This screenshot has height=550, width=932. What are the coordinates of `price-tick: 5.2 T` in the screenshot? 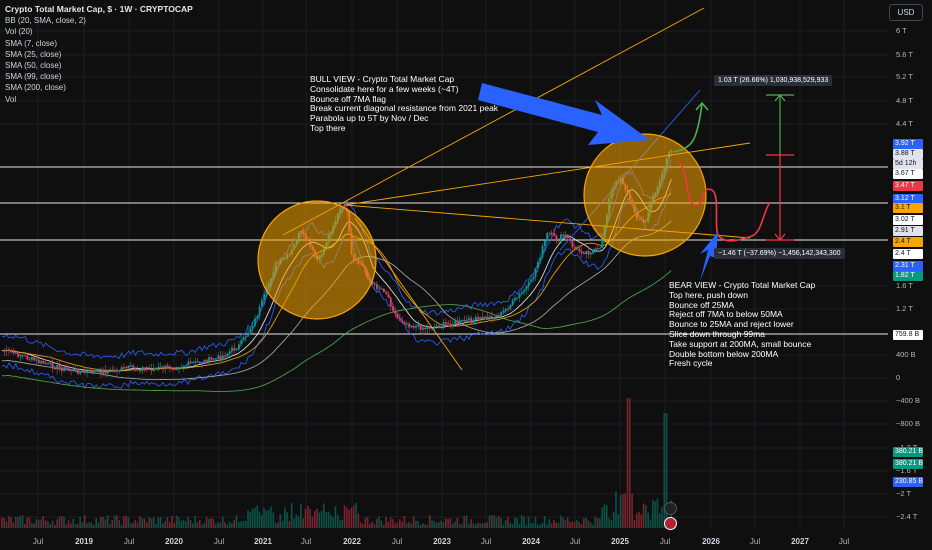 It's located at (904, 76).